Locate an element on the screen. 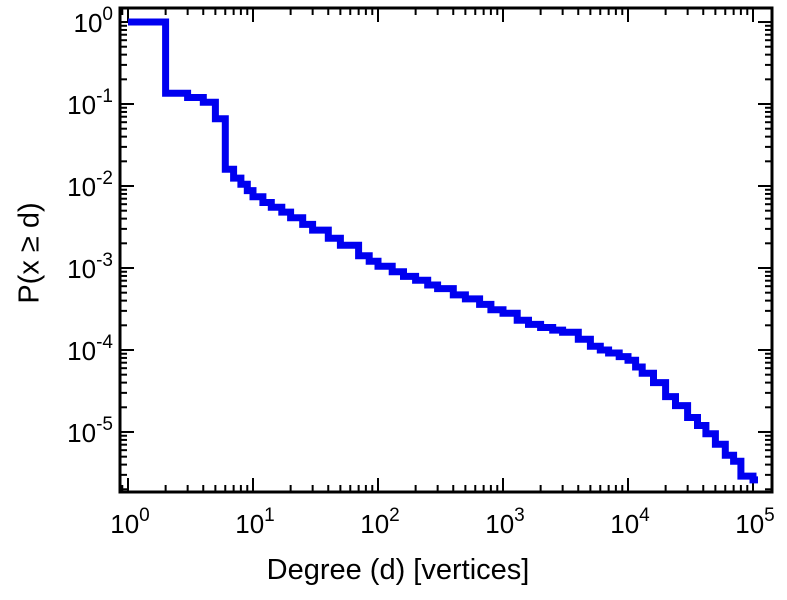 This screenshot has height=600, width=787. y-tick-label: 10⁻³ is located at coordinates (90, 267).